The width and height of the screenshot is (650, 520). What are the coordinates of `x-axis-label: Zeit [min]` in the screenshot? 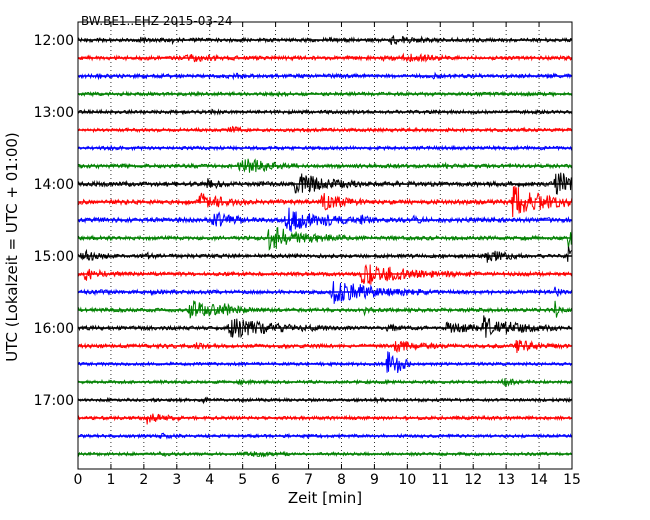 It's located at (325, 498).